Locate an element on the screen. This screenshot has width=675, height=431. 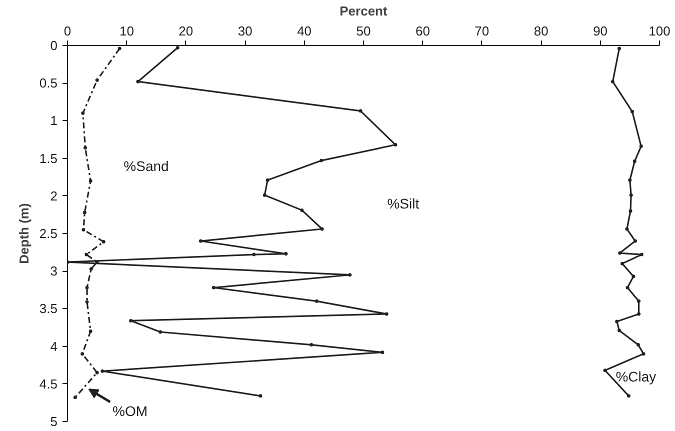
y-tick-label: 1.5 is located at coordinates (48, 158).